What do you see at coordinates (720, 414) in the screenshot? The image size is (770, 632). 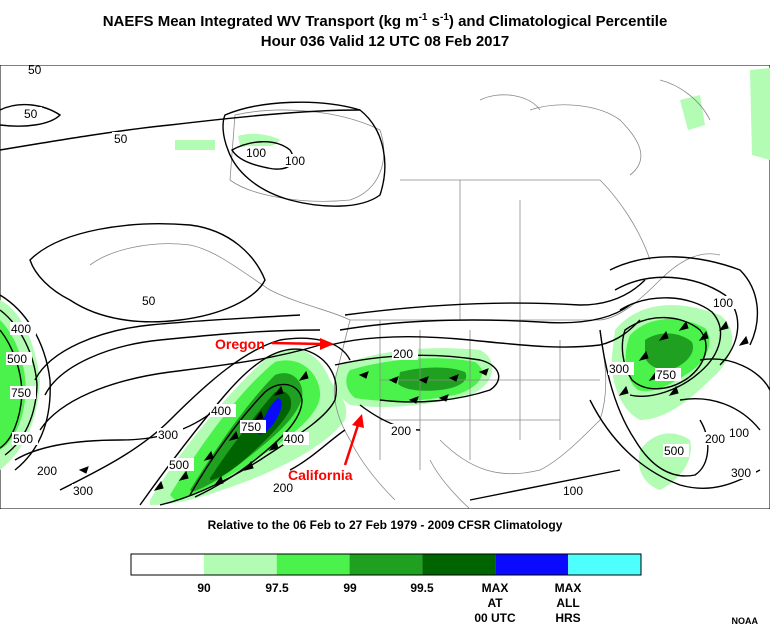 I see `contour-200-se` at bounding box center [720, 414].